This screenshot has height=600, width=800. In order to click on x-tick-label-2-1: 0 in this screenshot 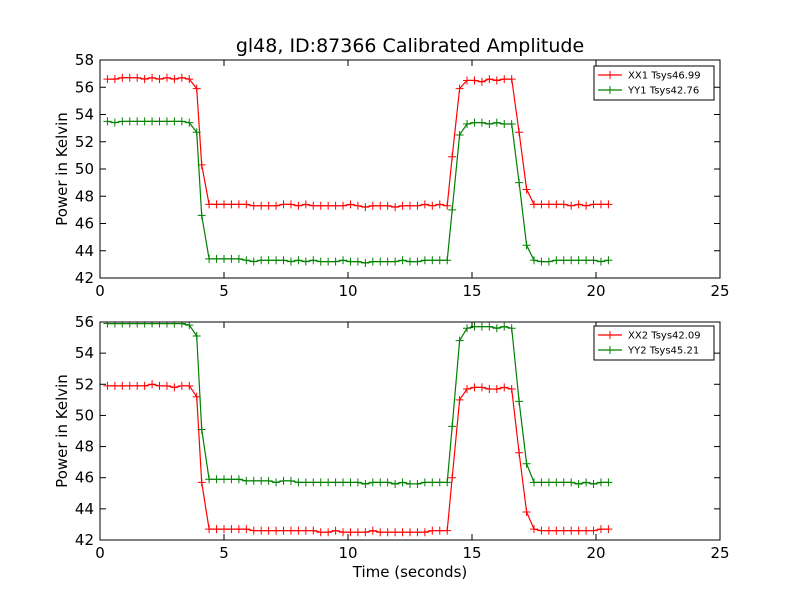, I will do `click(100, 553)`.